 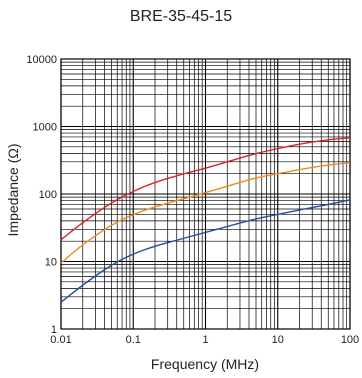 What do you see at coordinates (205, 340) in the screenshot?
I see `x-tick-label: 1` at bounding box center [205, 340].